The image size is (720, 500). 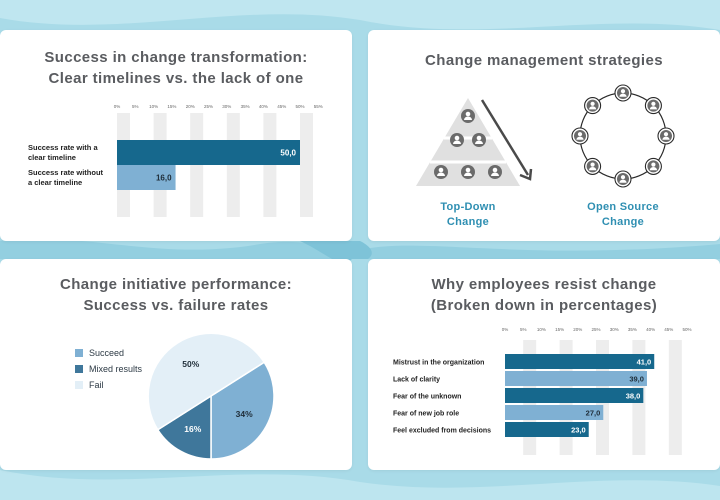 I want to click on pie-value-label: 50%, so click(x=190, y=364).